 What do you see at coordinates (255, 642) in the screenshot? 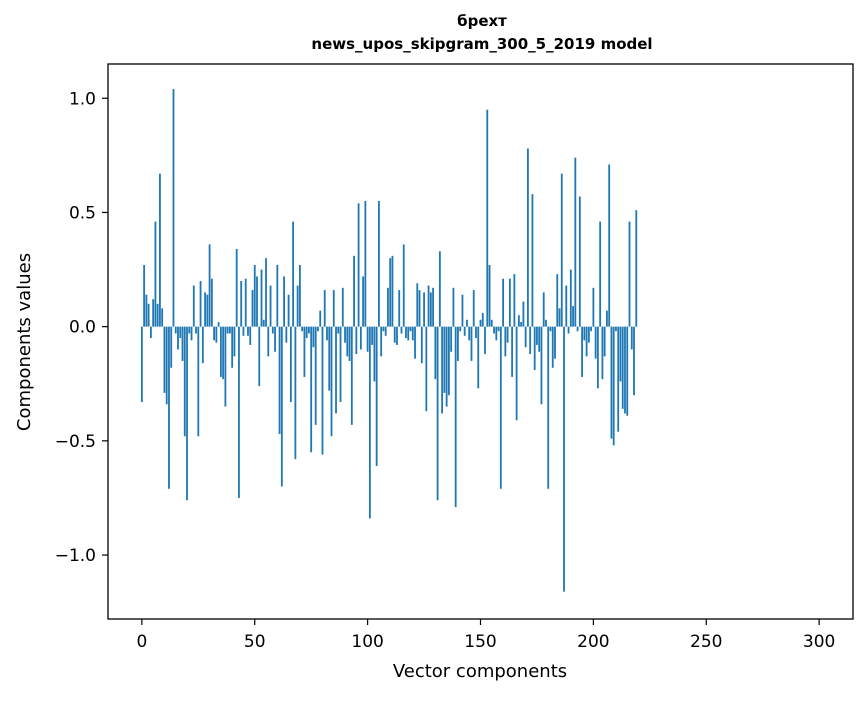
I see `x-tick-label: 50` at bounding box center [255, 642].